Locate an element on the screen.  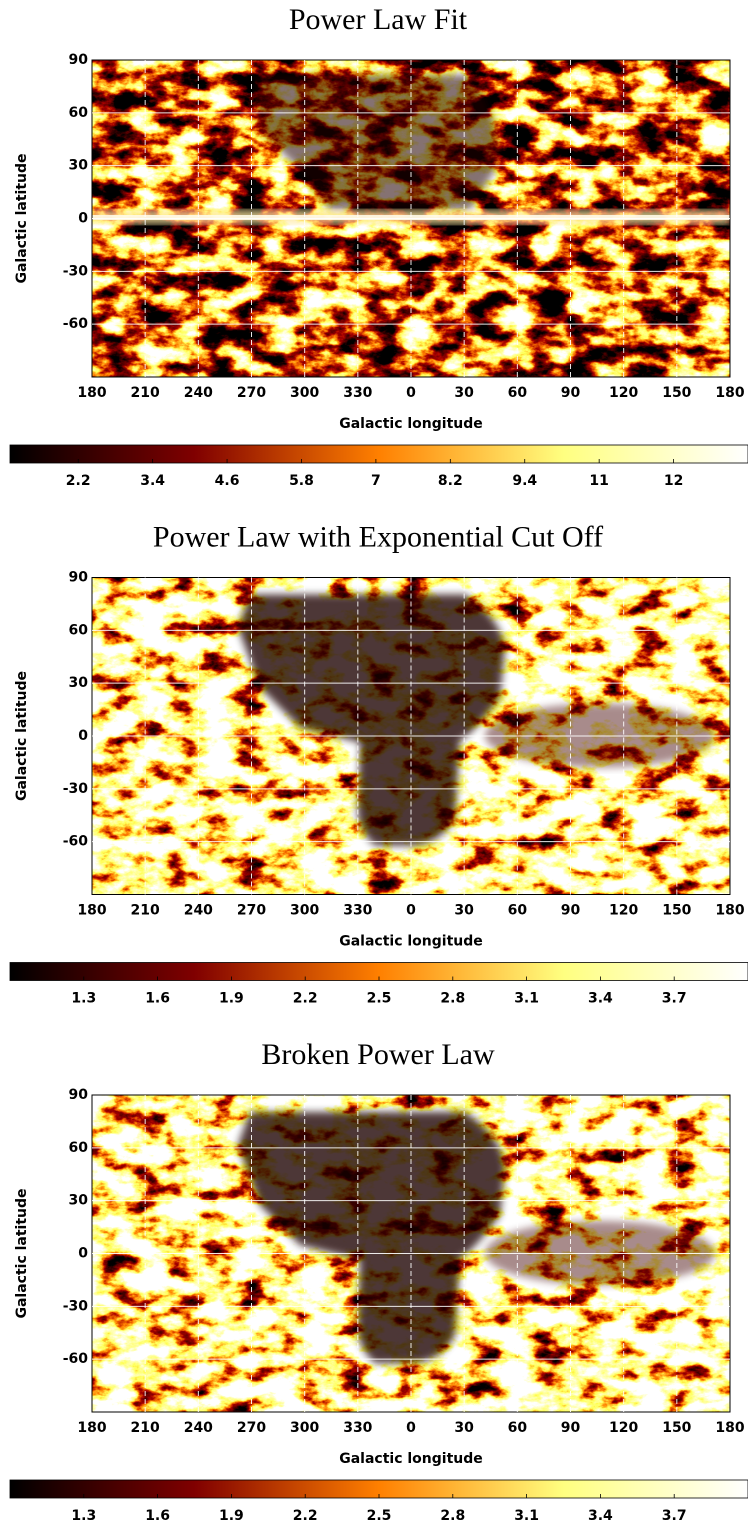
chart-title: Power Law Fit is located at coordinates (378, 19).